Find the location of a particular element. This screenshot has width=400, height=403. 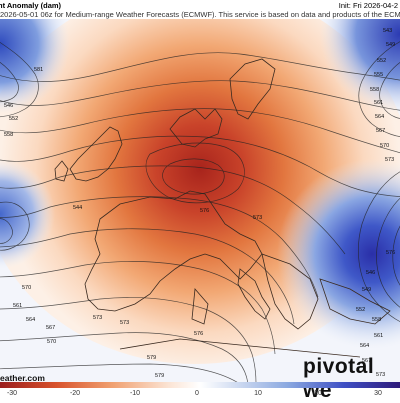

colorbar-tick: 30 is located at coordinates (378, 393).